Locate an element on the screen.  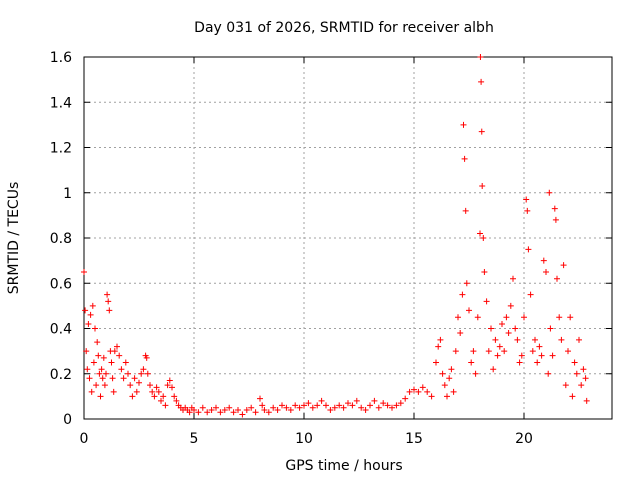
y-tick-label: 1.6 is located at coordinates (61, 58).